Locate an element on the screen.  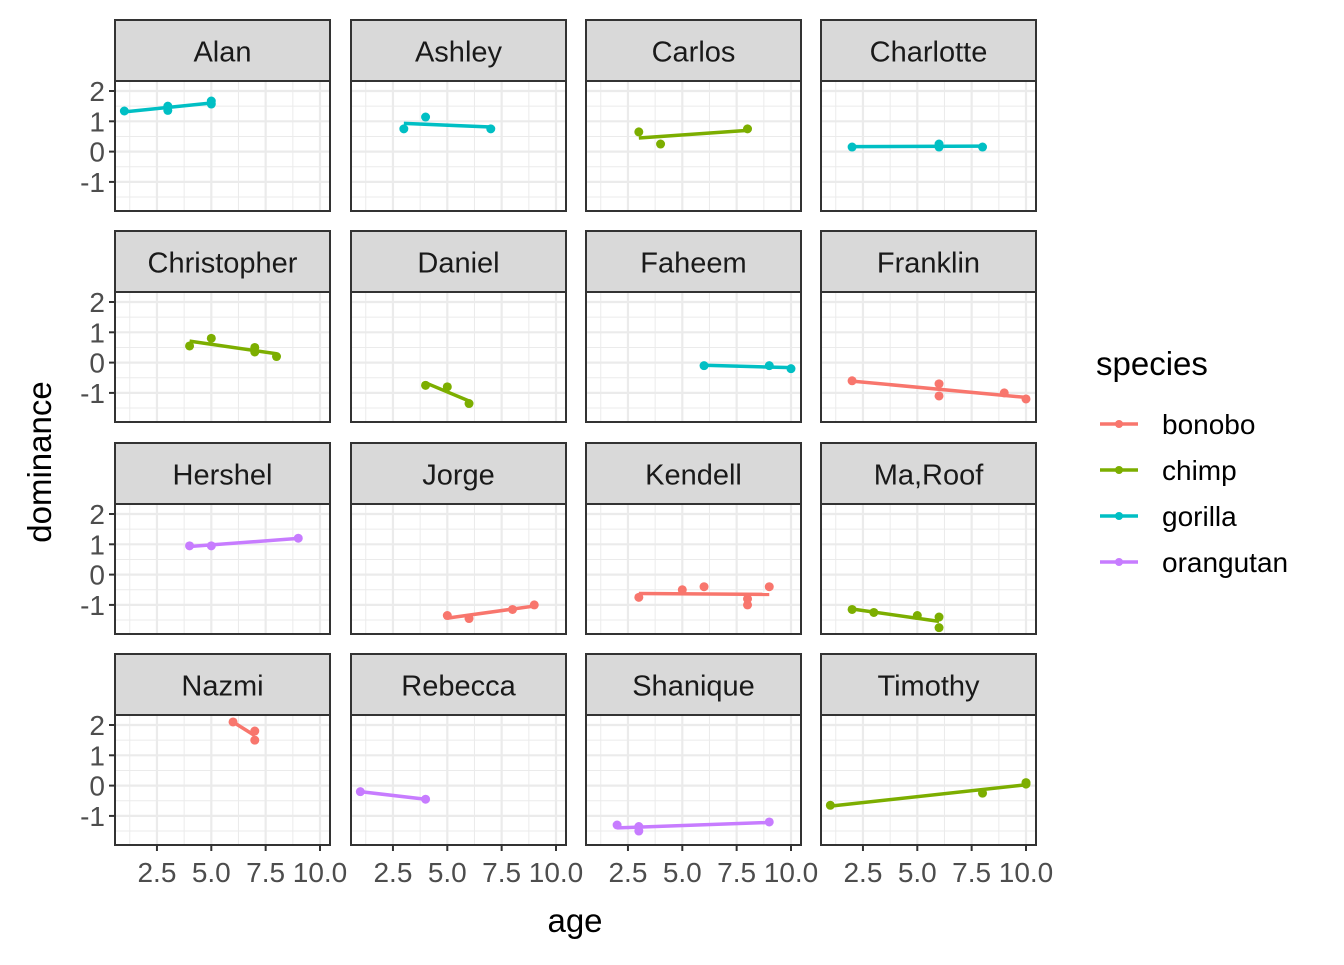
facet-label: Shanique is located at coordinates (693, 687).